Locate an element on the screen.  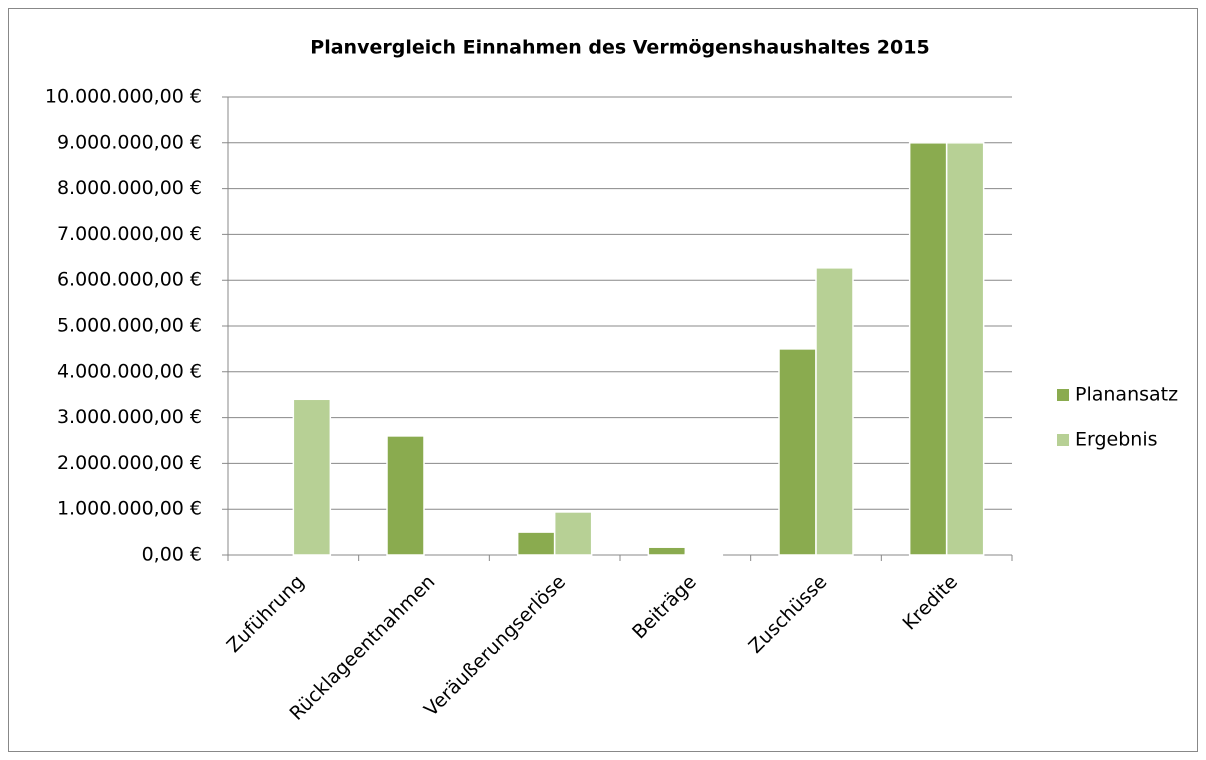
y-tick-label: 9.000.000,00 € is located at coordinates (129, 142).